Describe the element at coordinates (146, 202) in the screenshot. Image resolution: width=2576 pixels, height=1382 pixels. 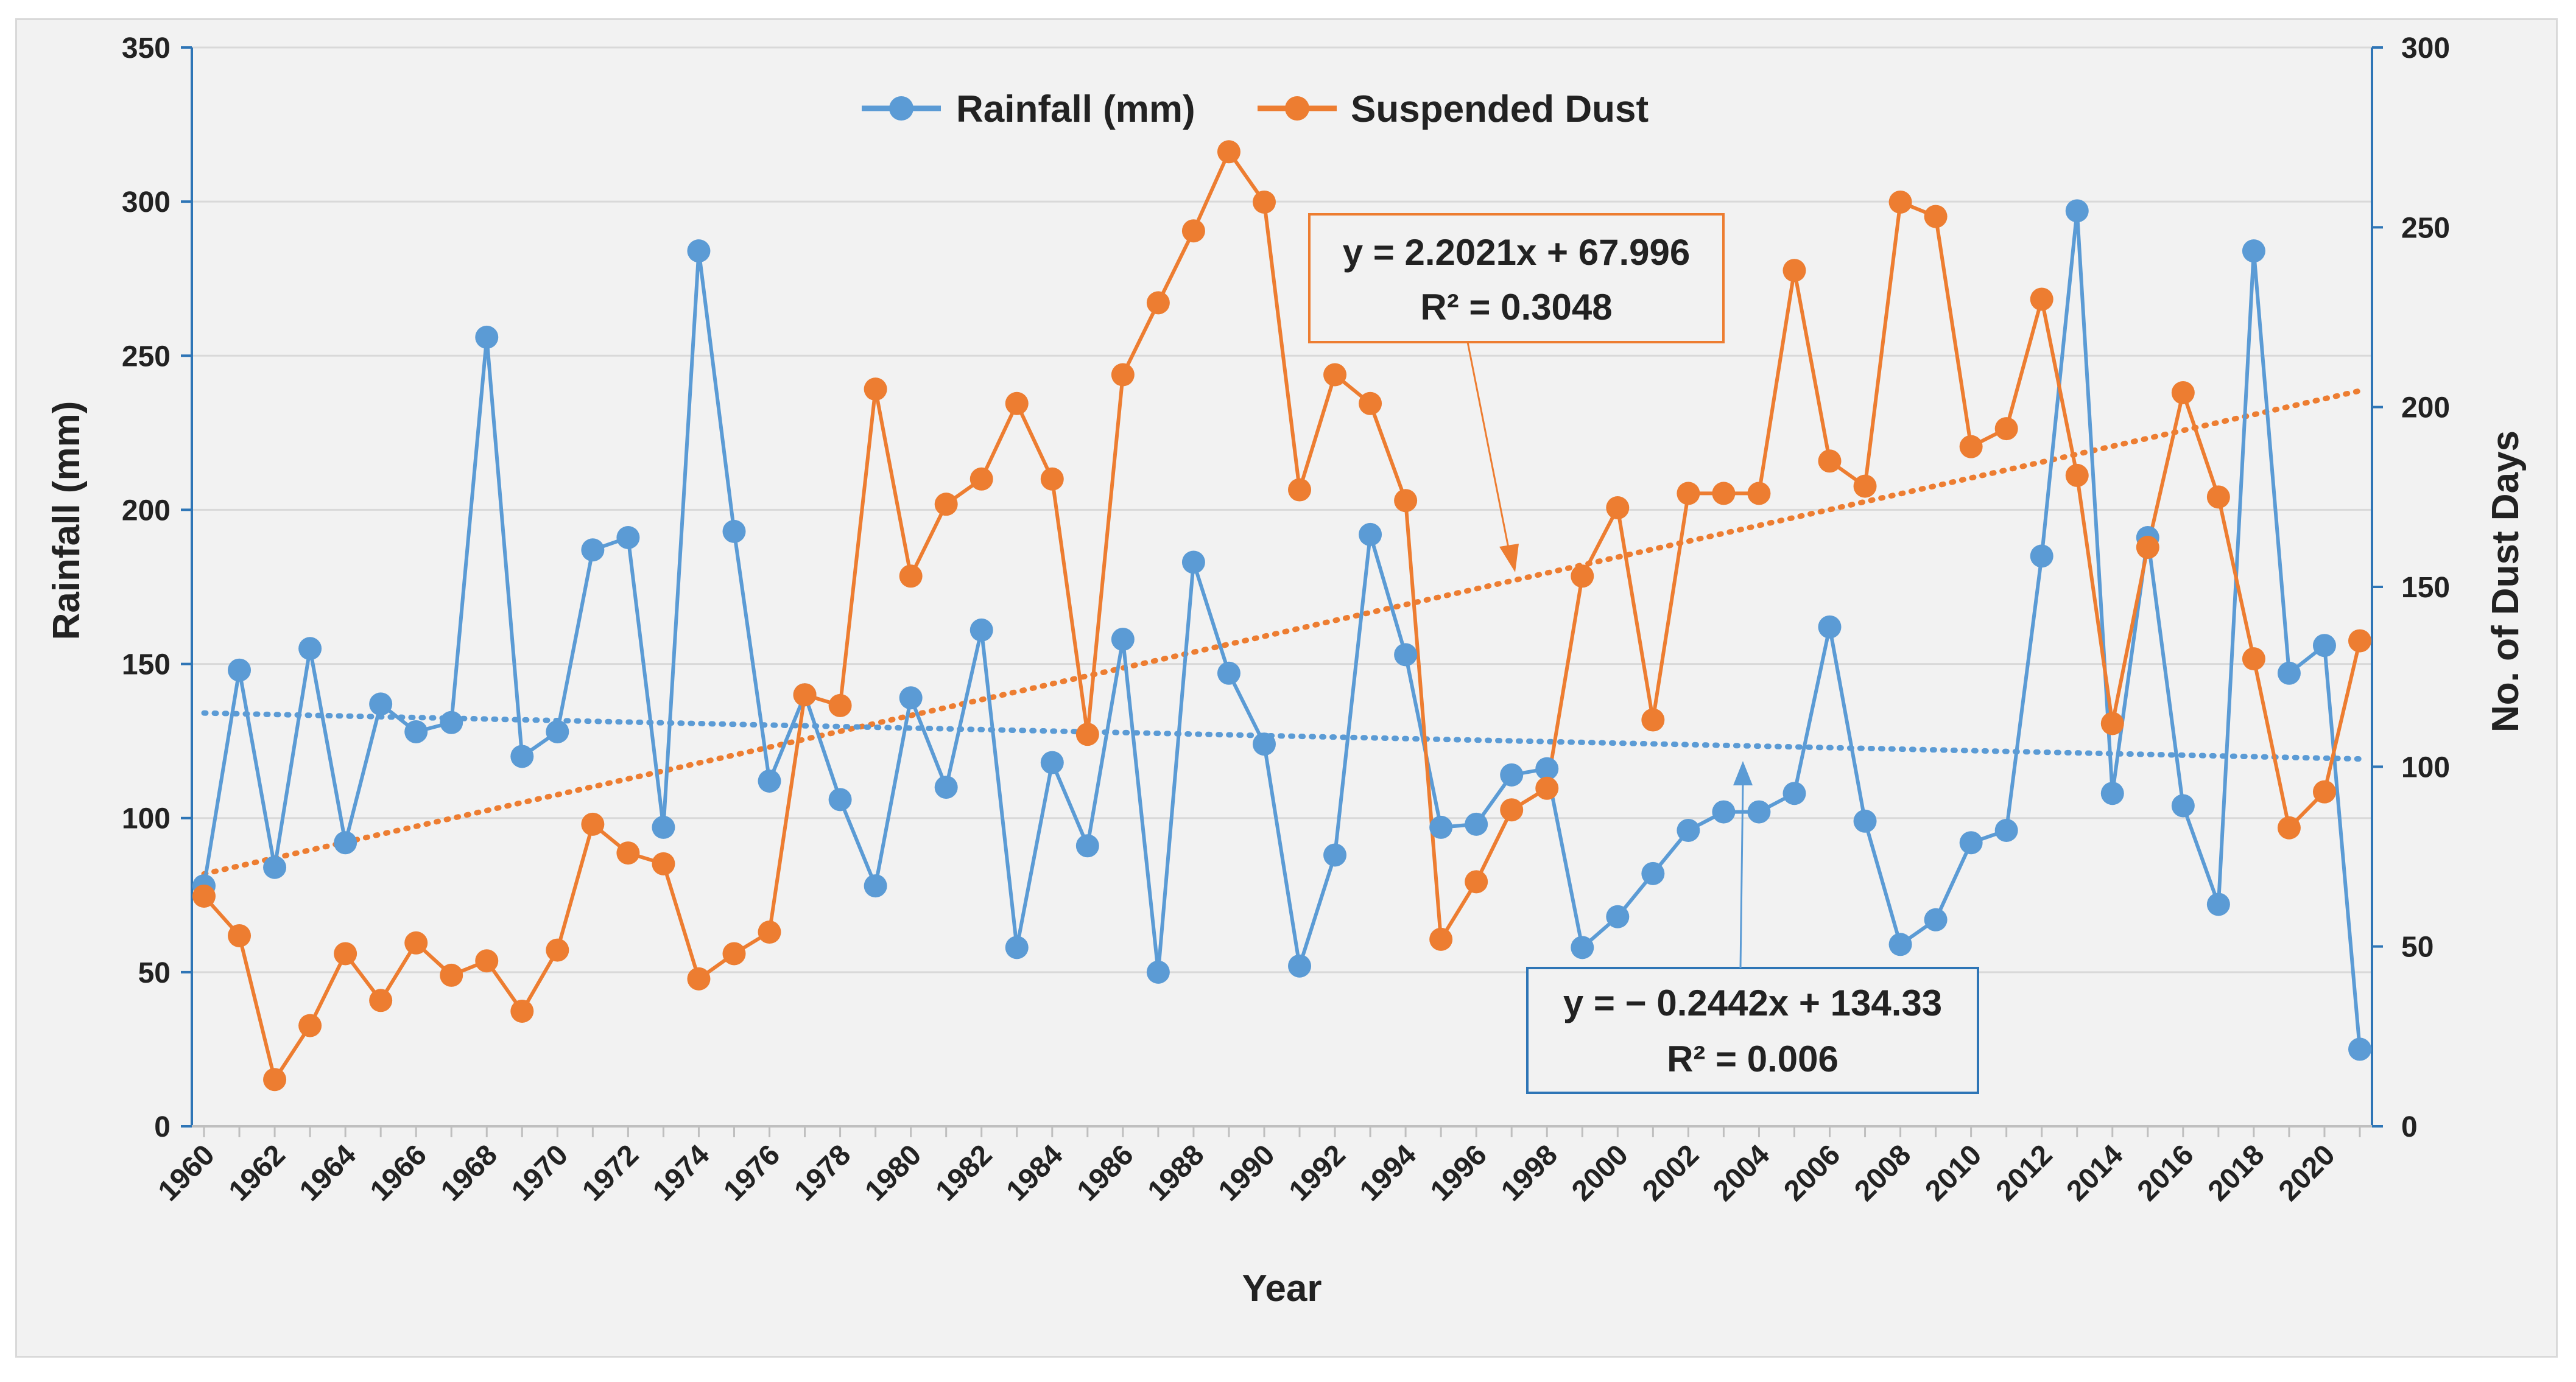
I see `y-left-tick-label: 300` at that location.